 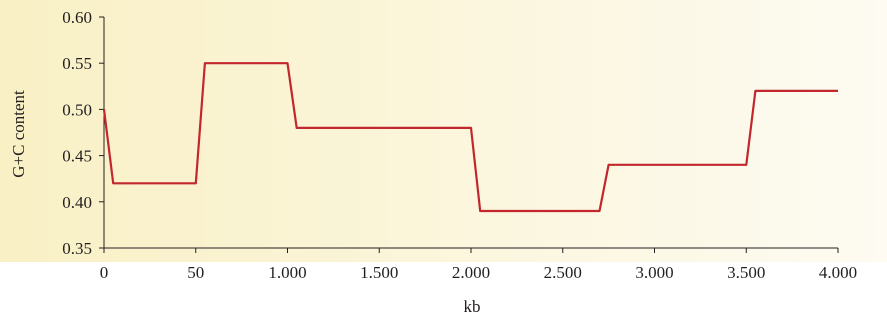 What do you see at coordinates (77, 248) in the screenshot?
I see `y-tick-label: 0.35` at bounding box center [77, 248].